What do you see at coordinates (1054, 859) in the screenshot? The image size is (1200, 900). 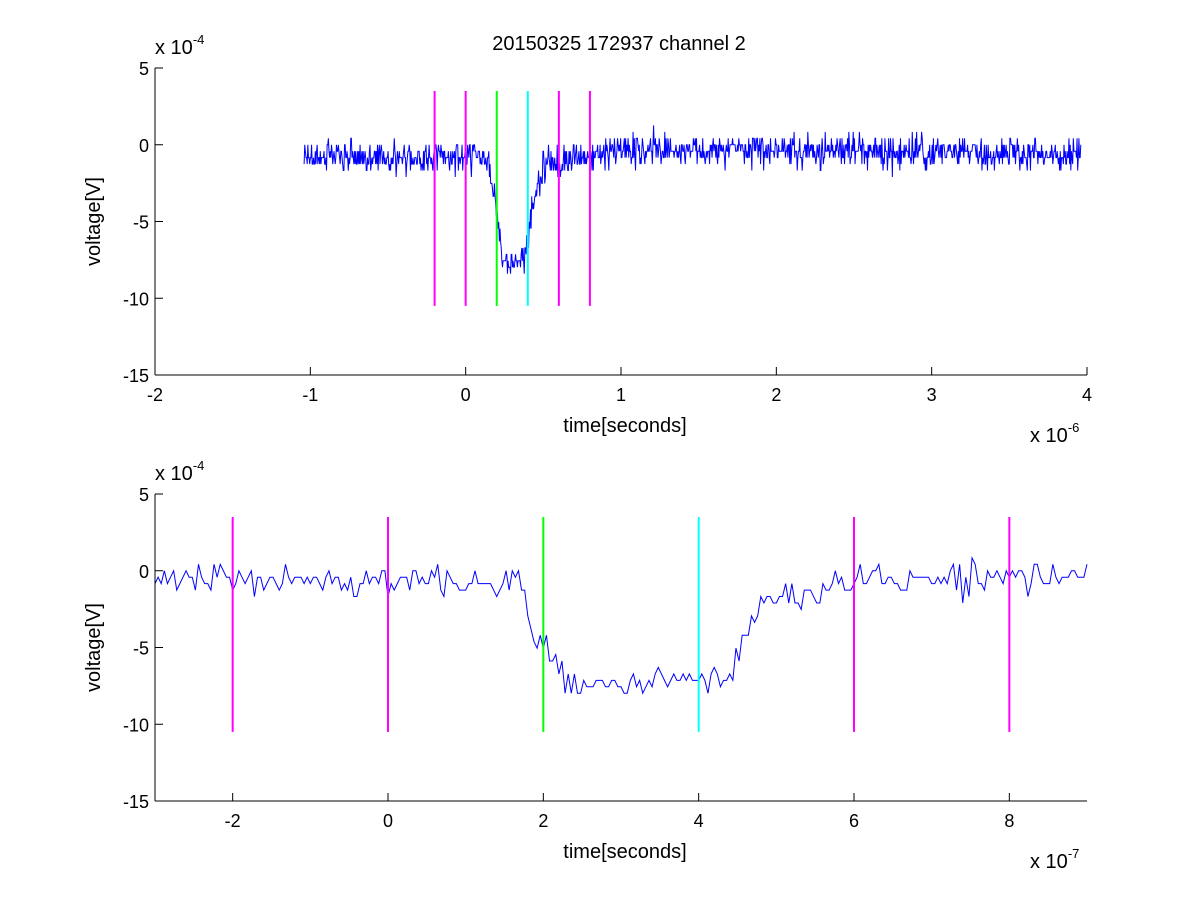 I see `x-exponent-label: x 10-7` at bounding box center [1054, 859].